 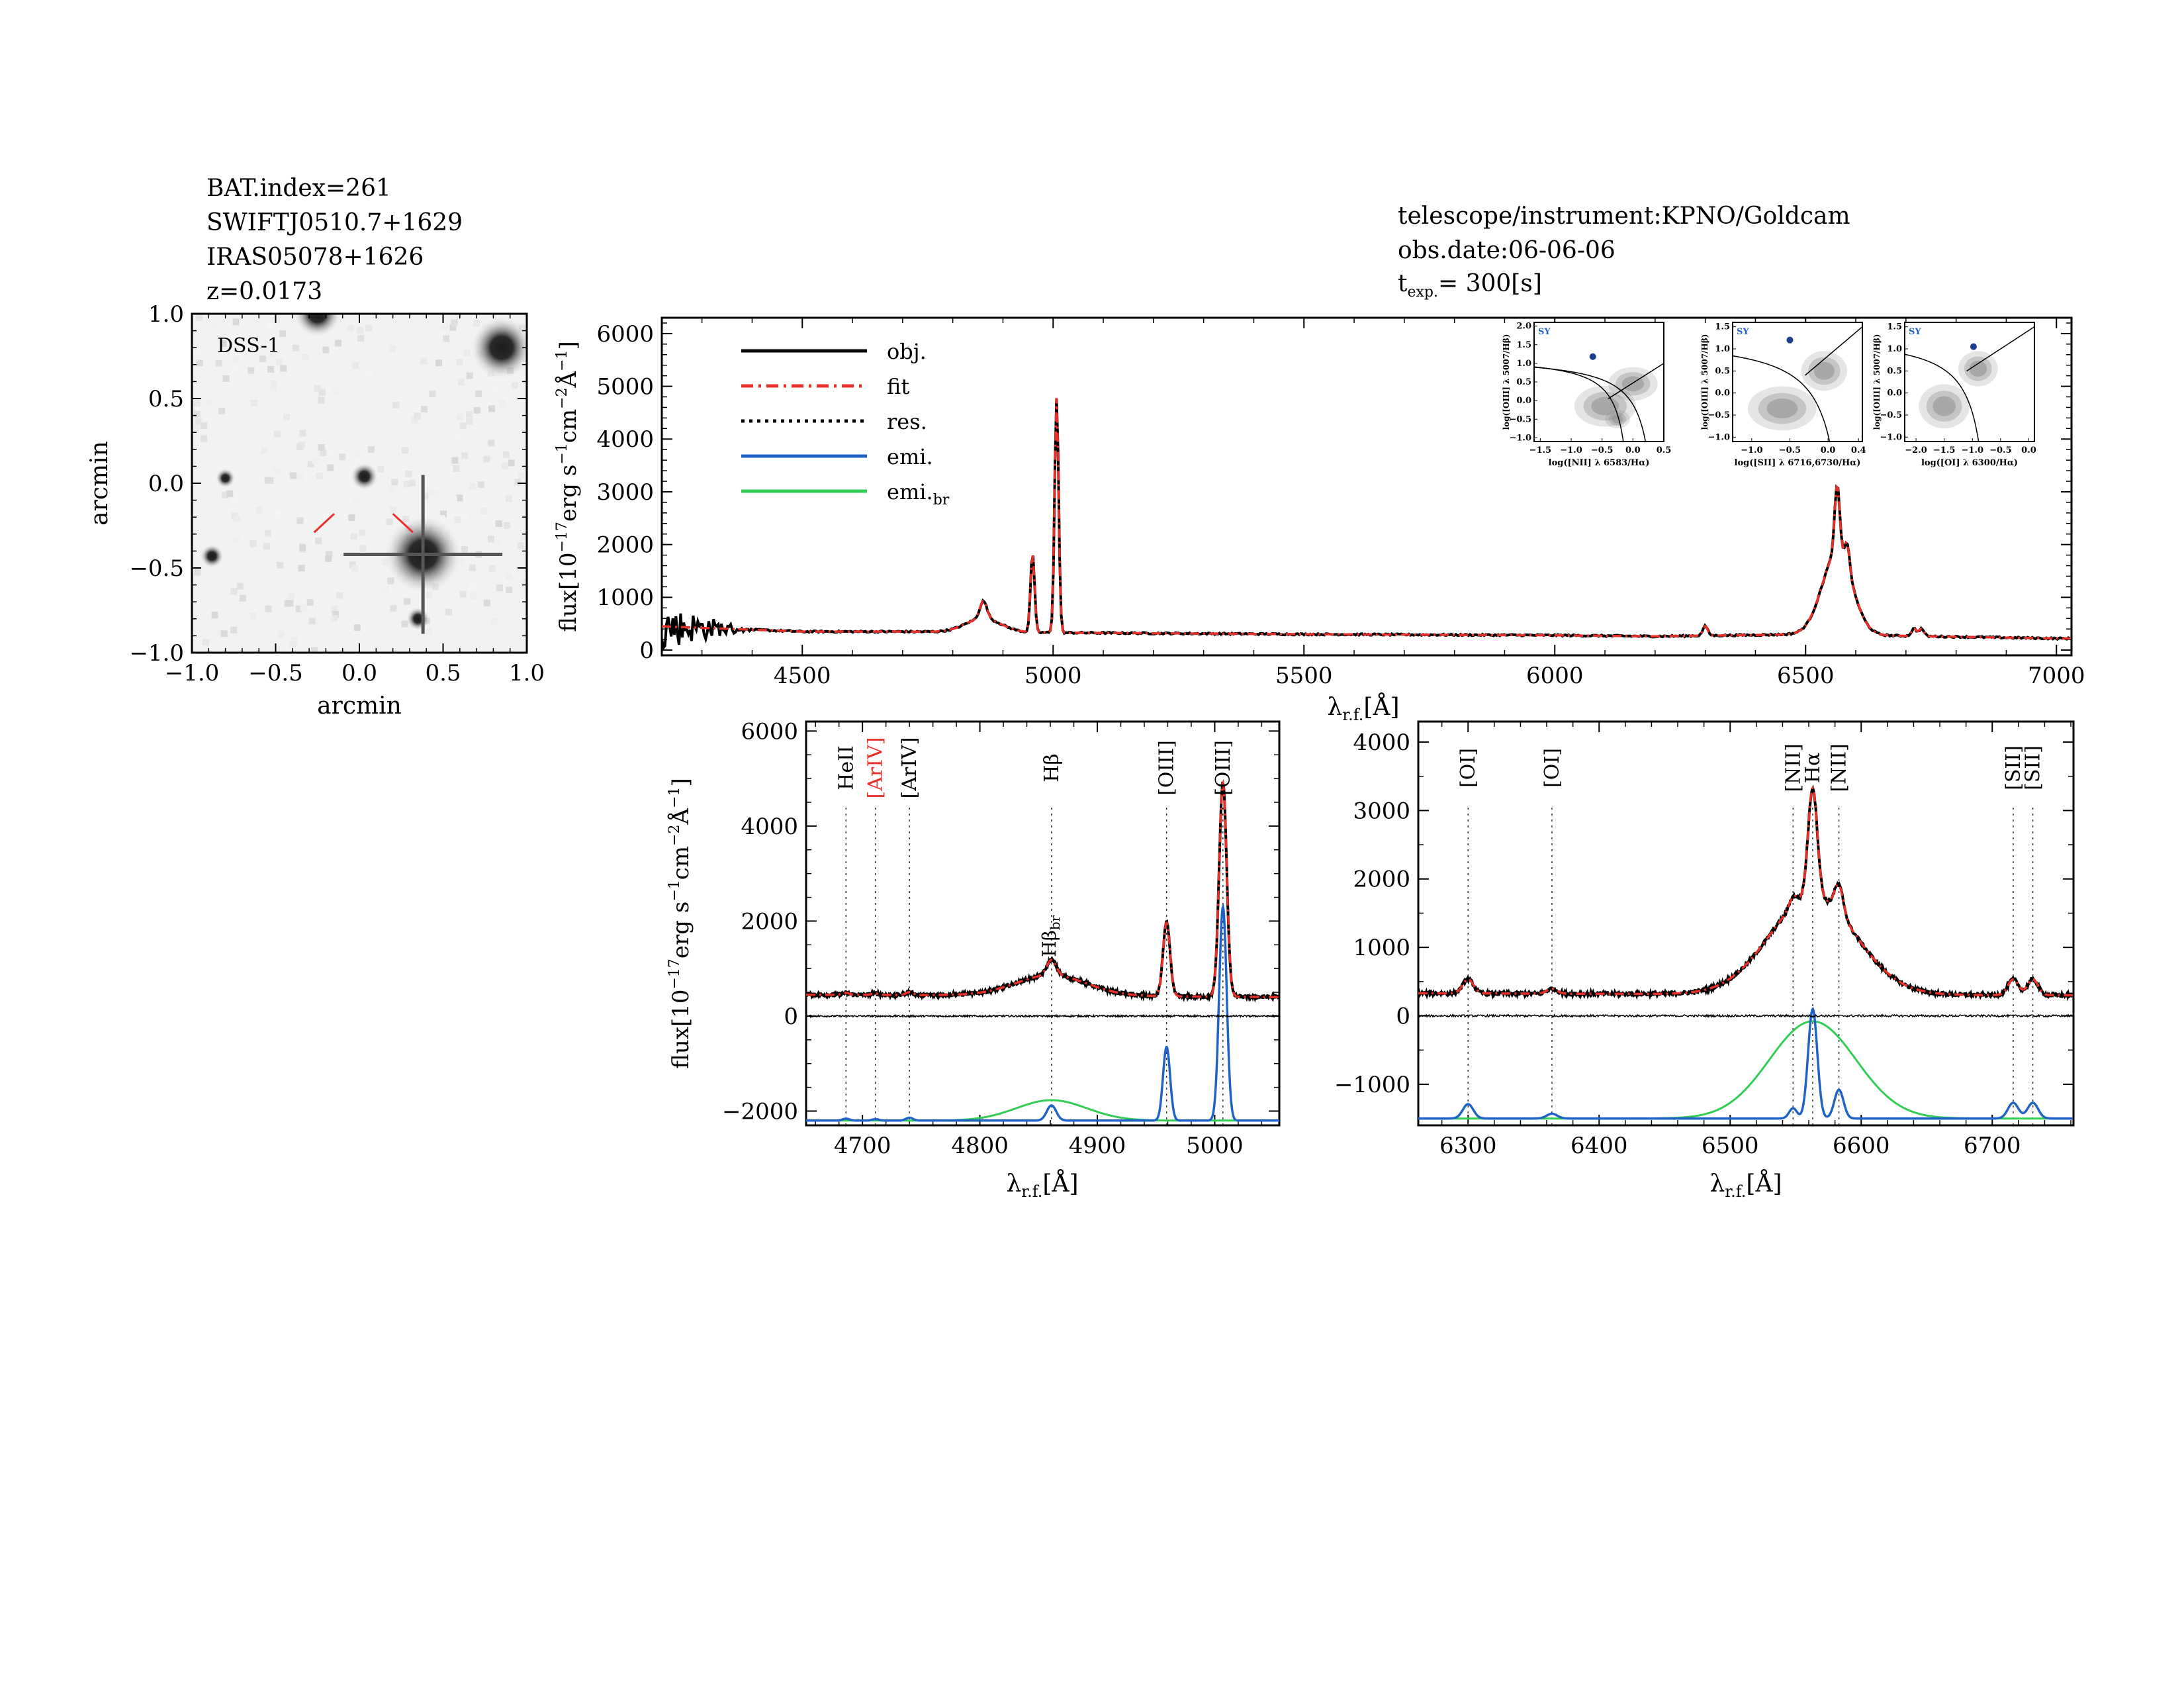 I want to click on x-tick-label: 0.5, so click(x=443, y=673).